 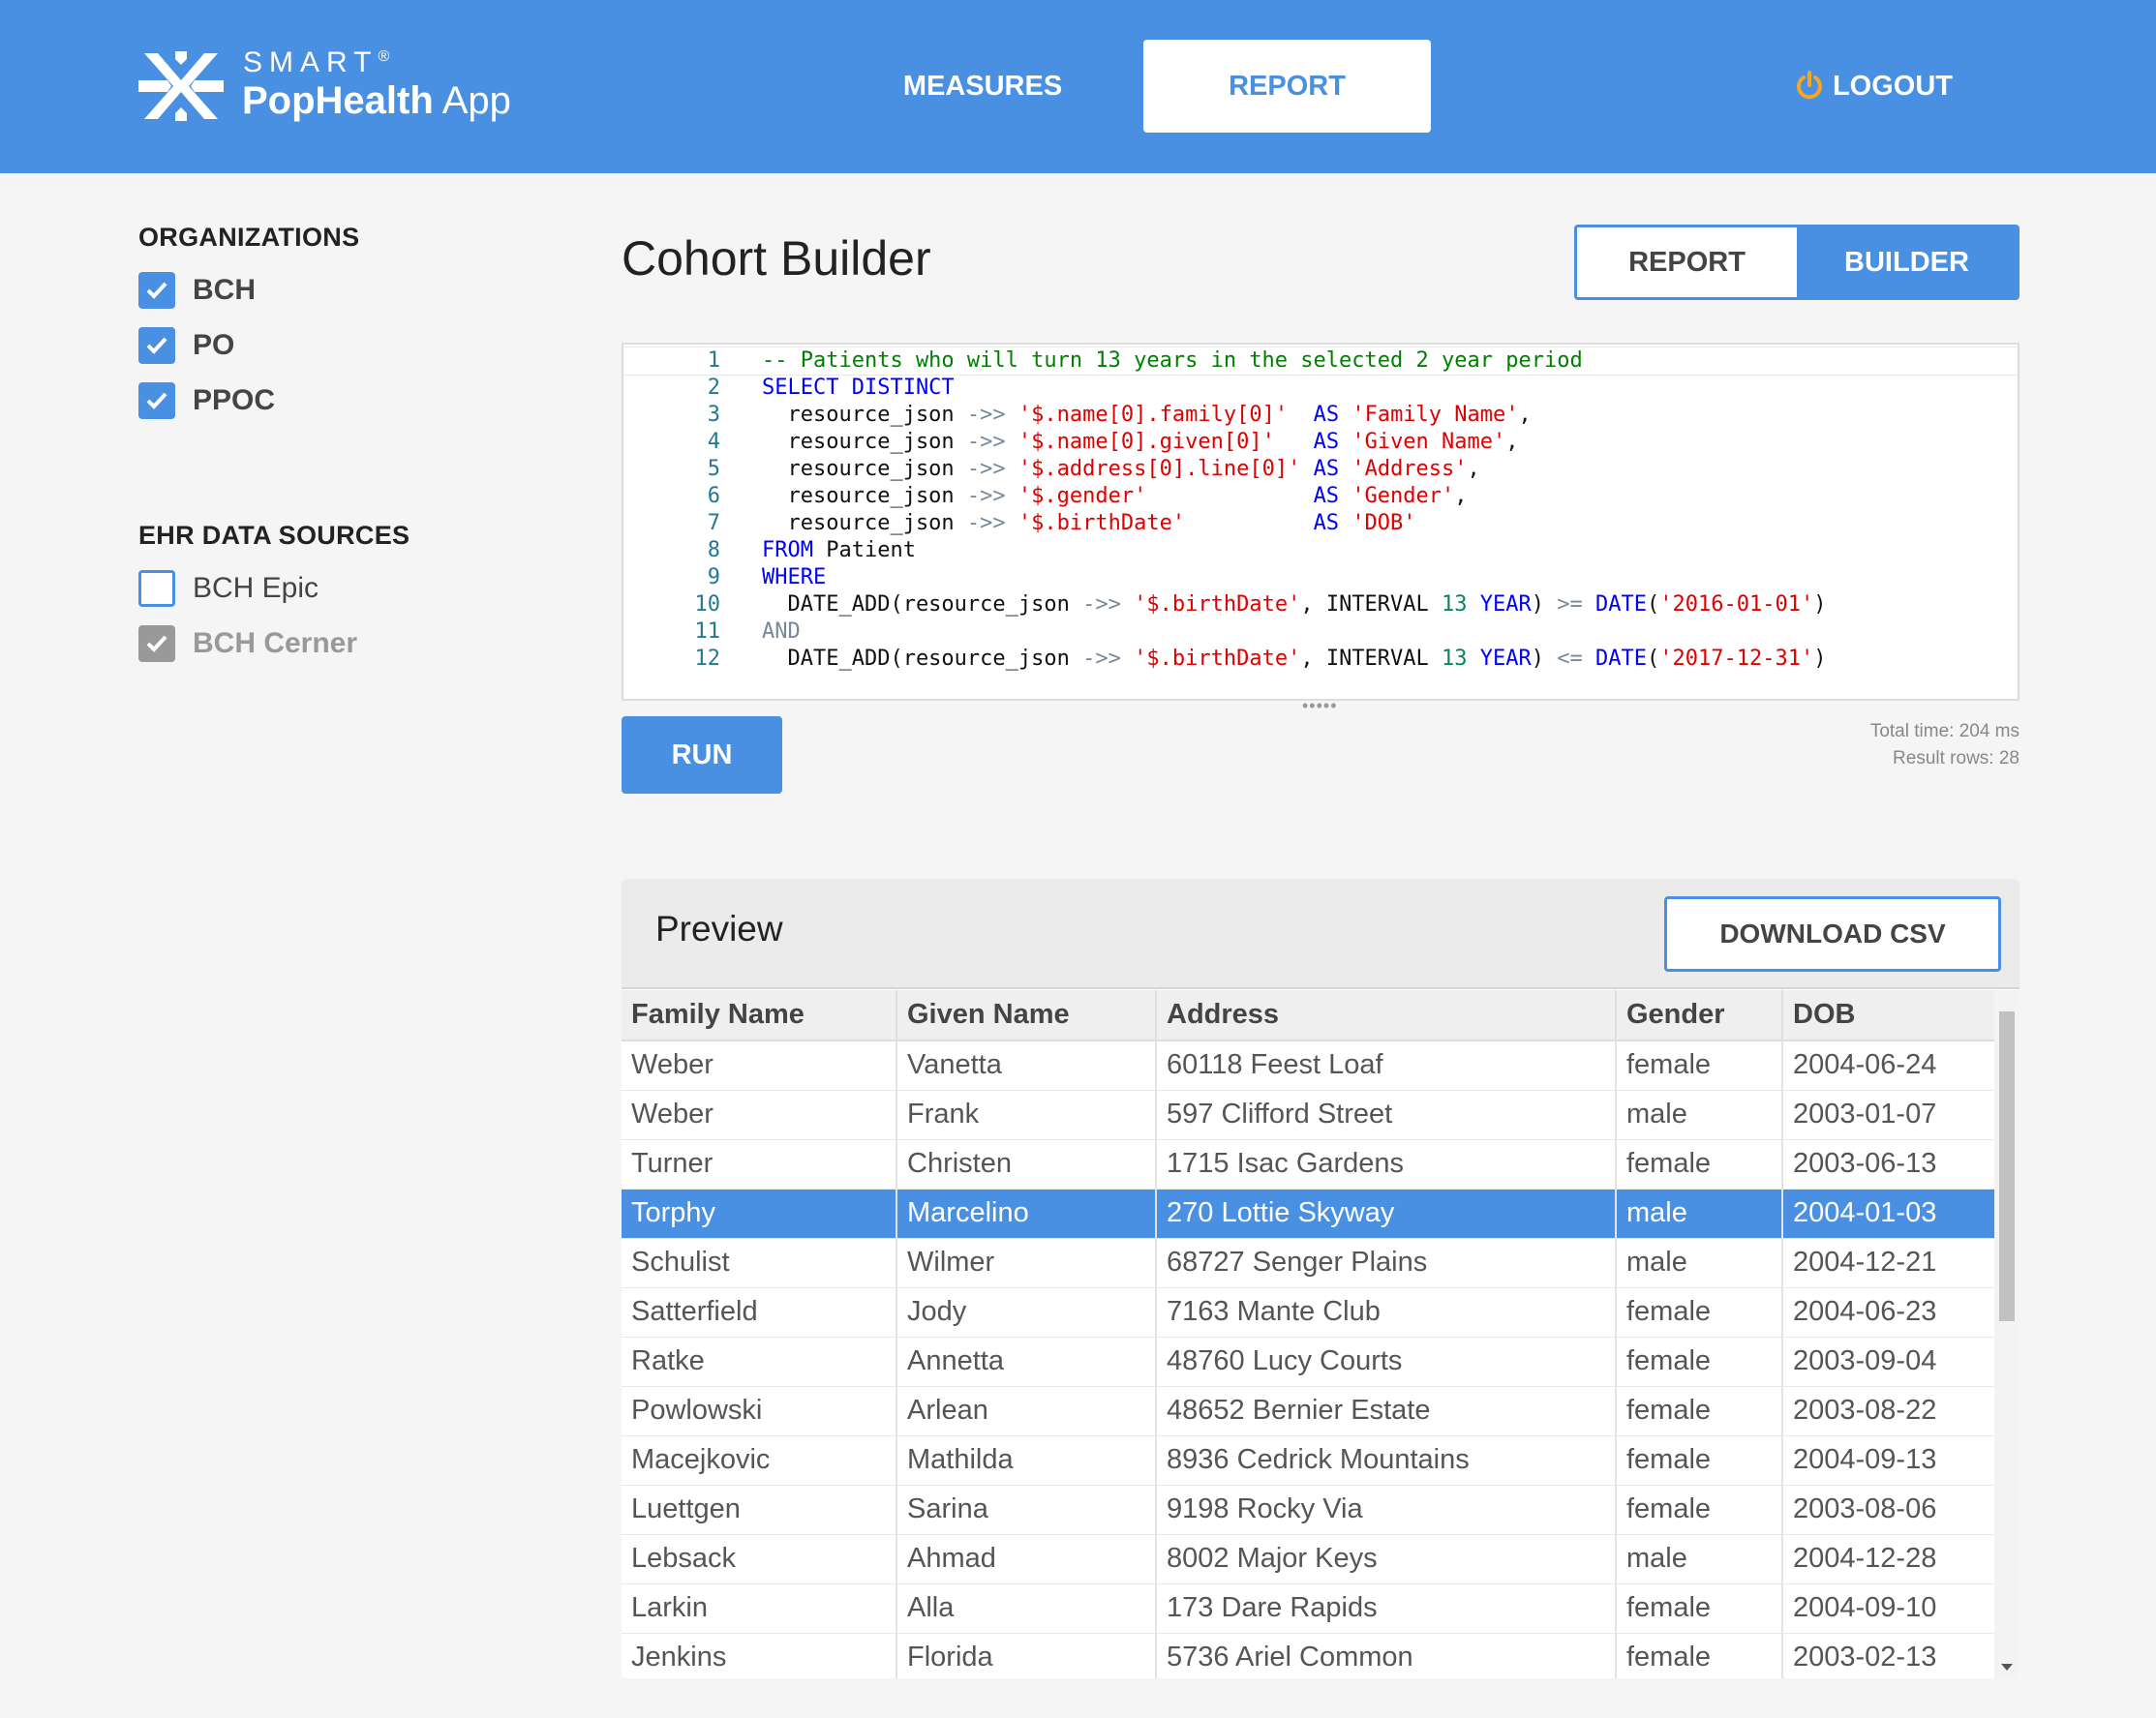 What do you see at coordinates (1888, 1065) in the screenshot?
I see `table-cell: 2004-06-24` at bounding box center [1888, 1065].